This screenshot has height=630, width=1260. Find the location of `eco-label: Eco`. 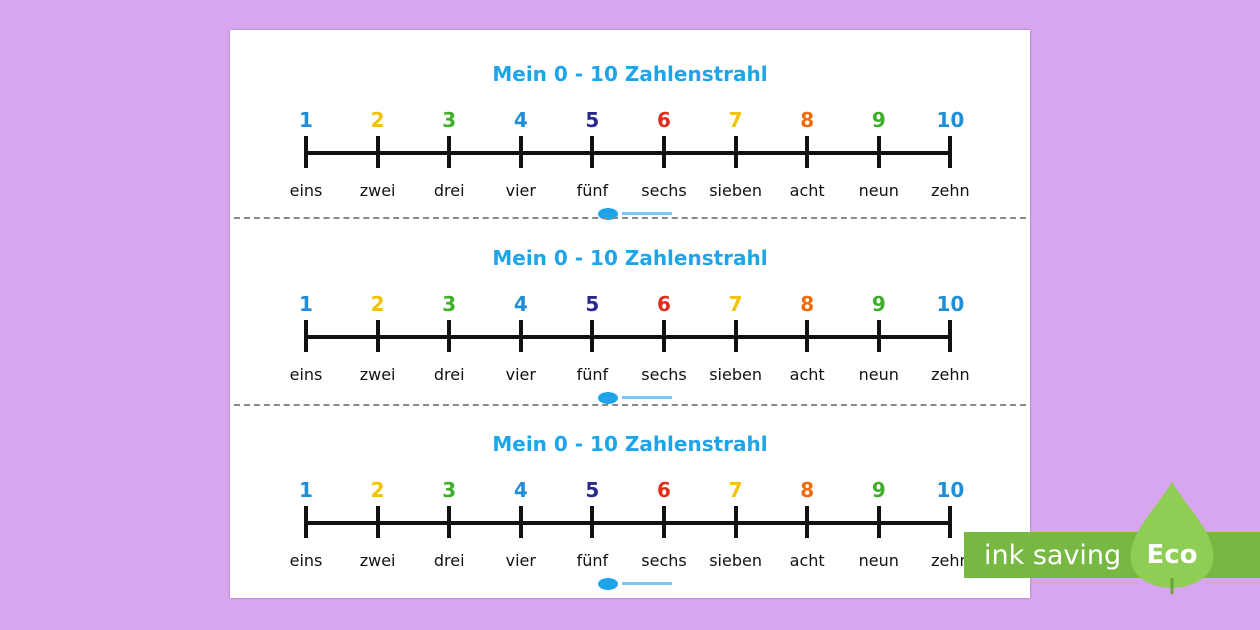

eco-label: Eco is located at coordinates (1172, 555).